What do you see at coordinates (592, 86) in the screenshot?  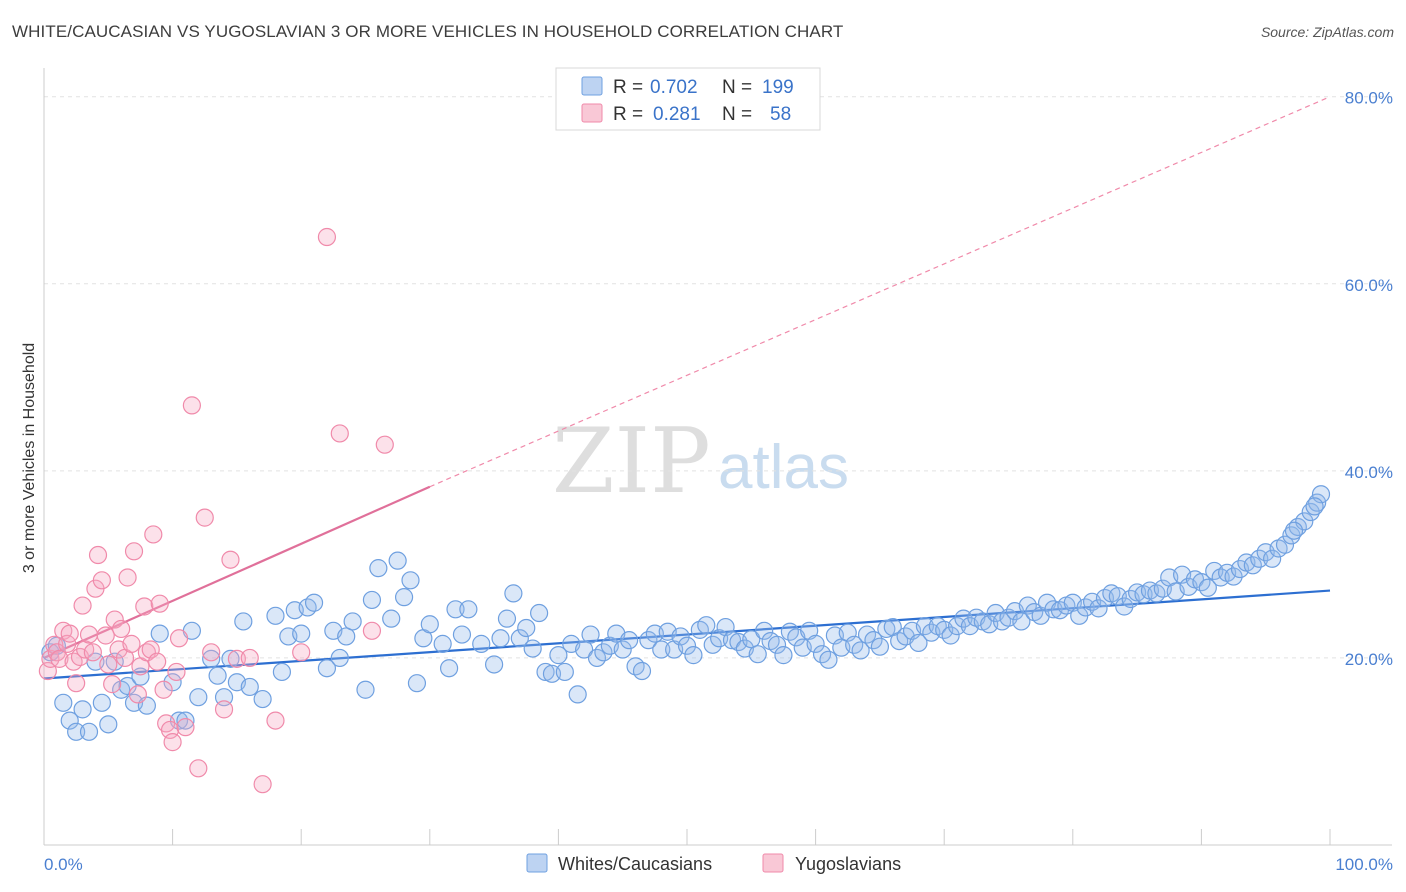 I see `legend-swatch-whites` at bounding box center [592, 86].